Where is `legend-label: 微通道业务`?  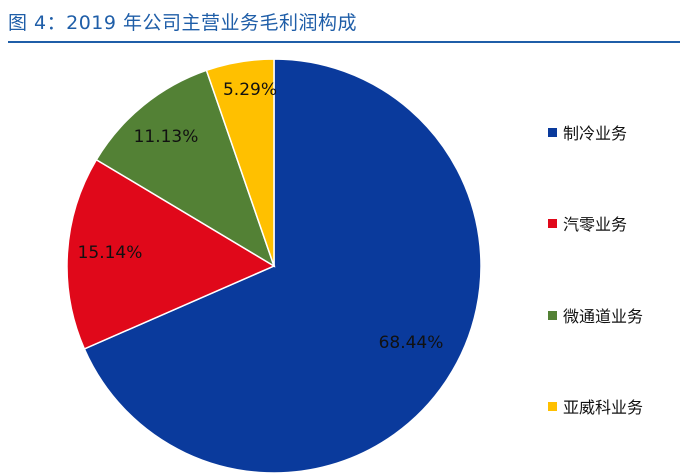 legend-label: 微通道业务 is located at coordinates (603, 316).